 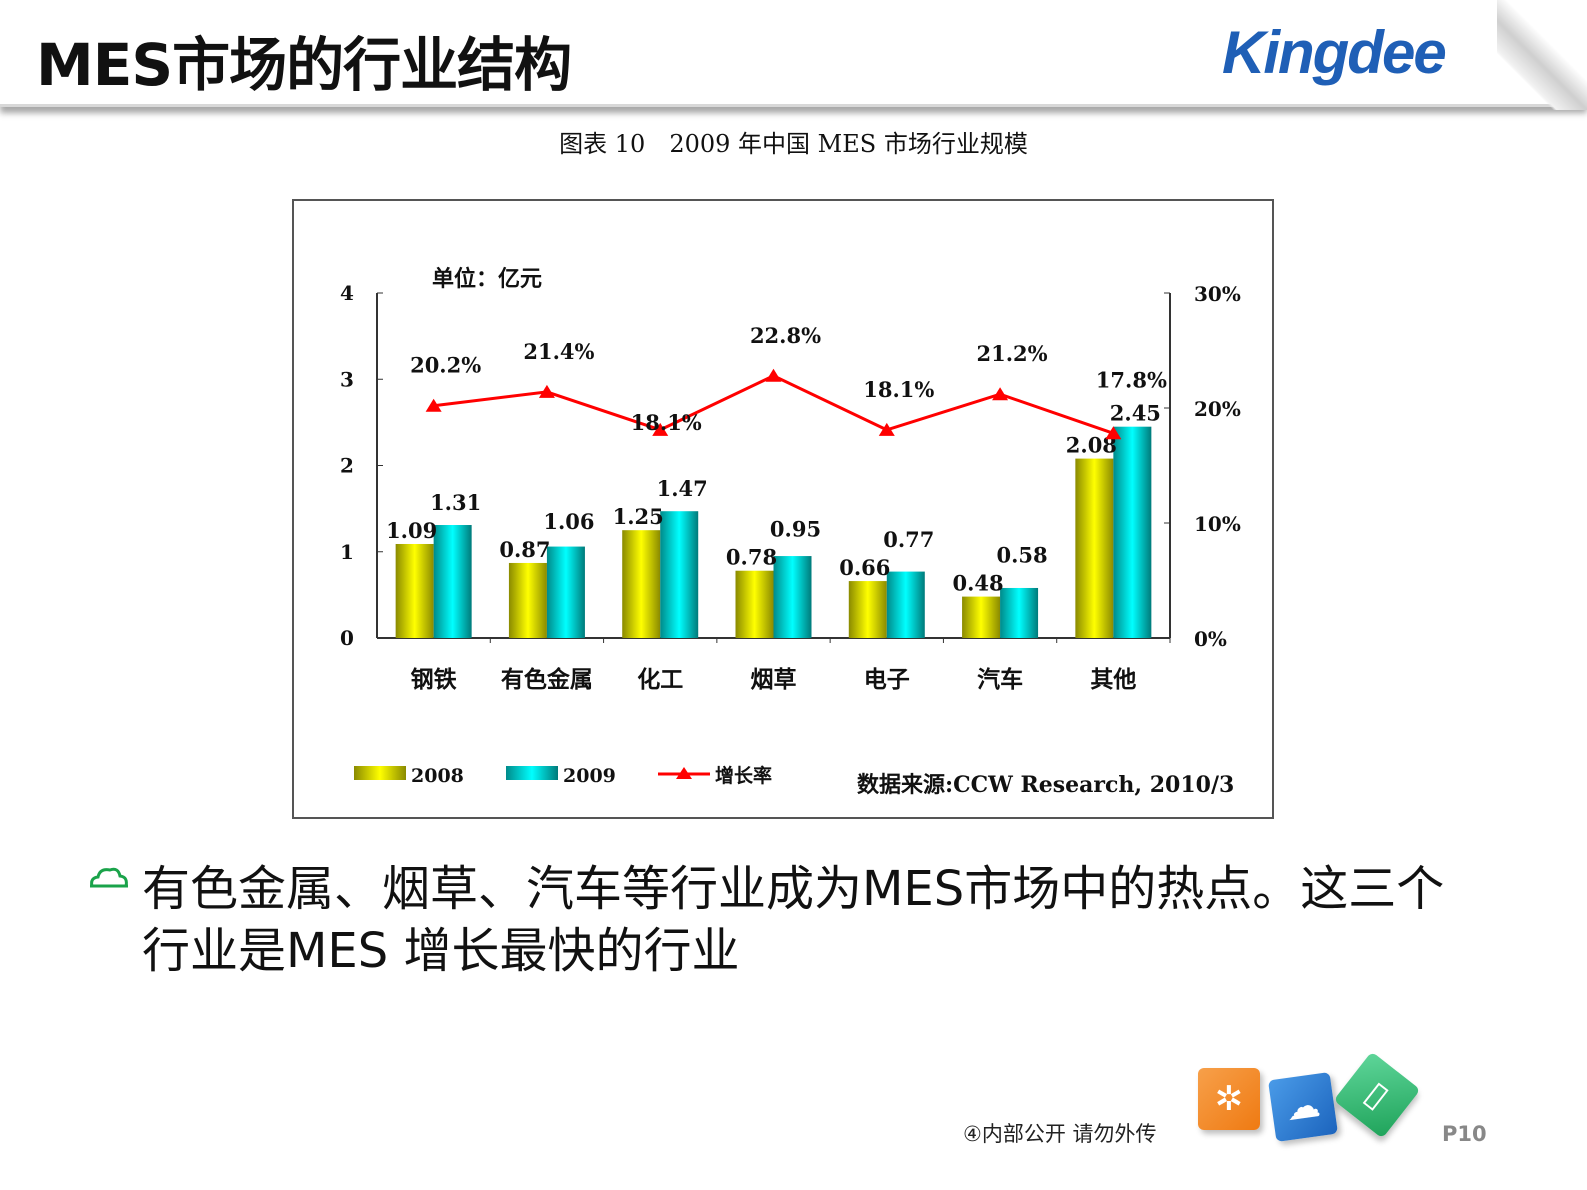 What do you see at coordinates (524, 549) in the screenshot?
I see `bar-label-2008: 0.87` at bounding box center [524, 549].